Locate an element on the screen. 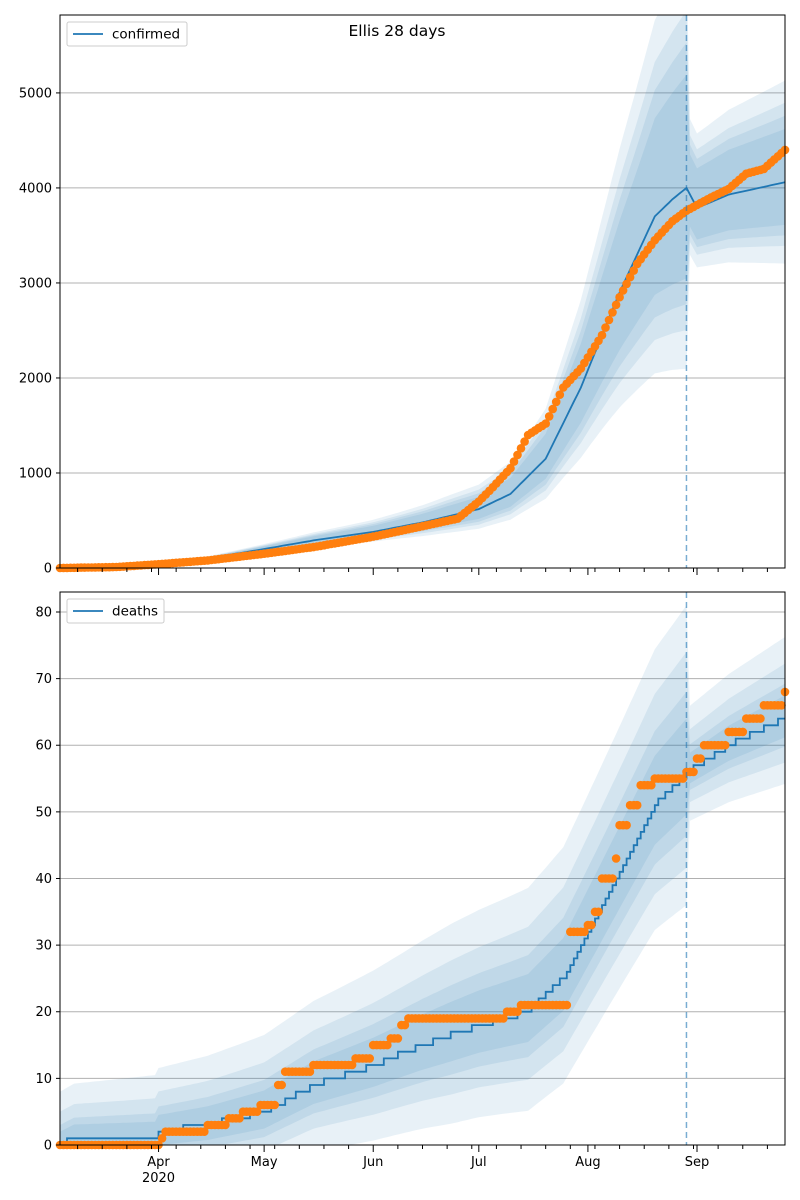 Image resolution: width=800 pixels, height=1200 pixels. deaths-legend: deaths is located at coordinates (115, 611).